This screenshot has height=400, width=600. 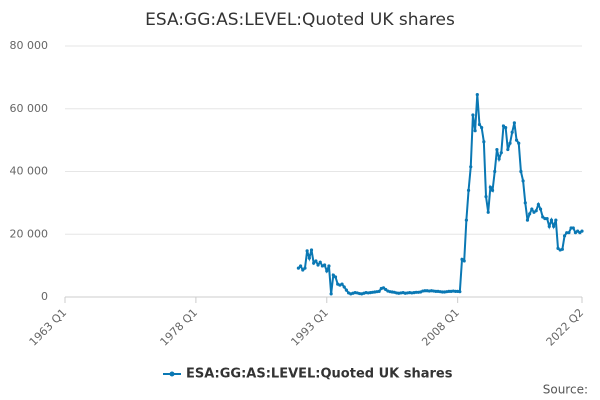 What do you see at coordinates (309, 327) in the screenshot?
I see `x-tick-label: 1993 Q1` at bounding box center [309, 327].